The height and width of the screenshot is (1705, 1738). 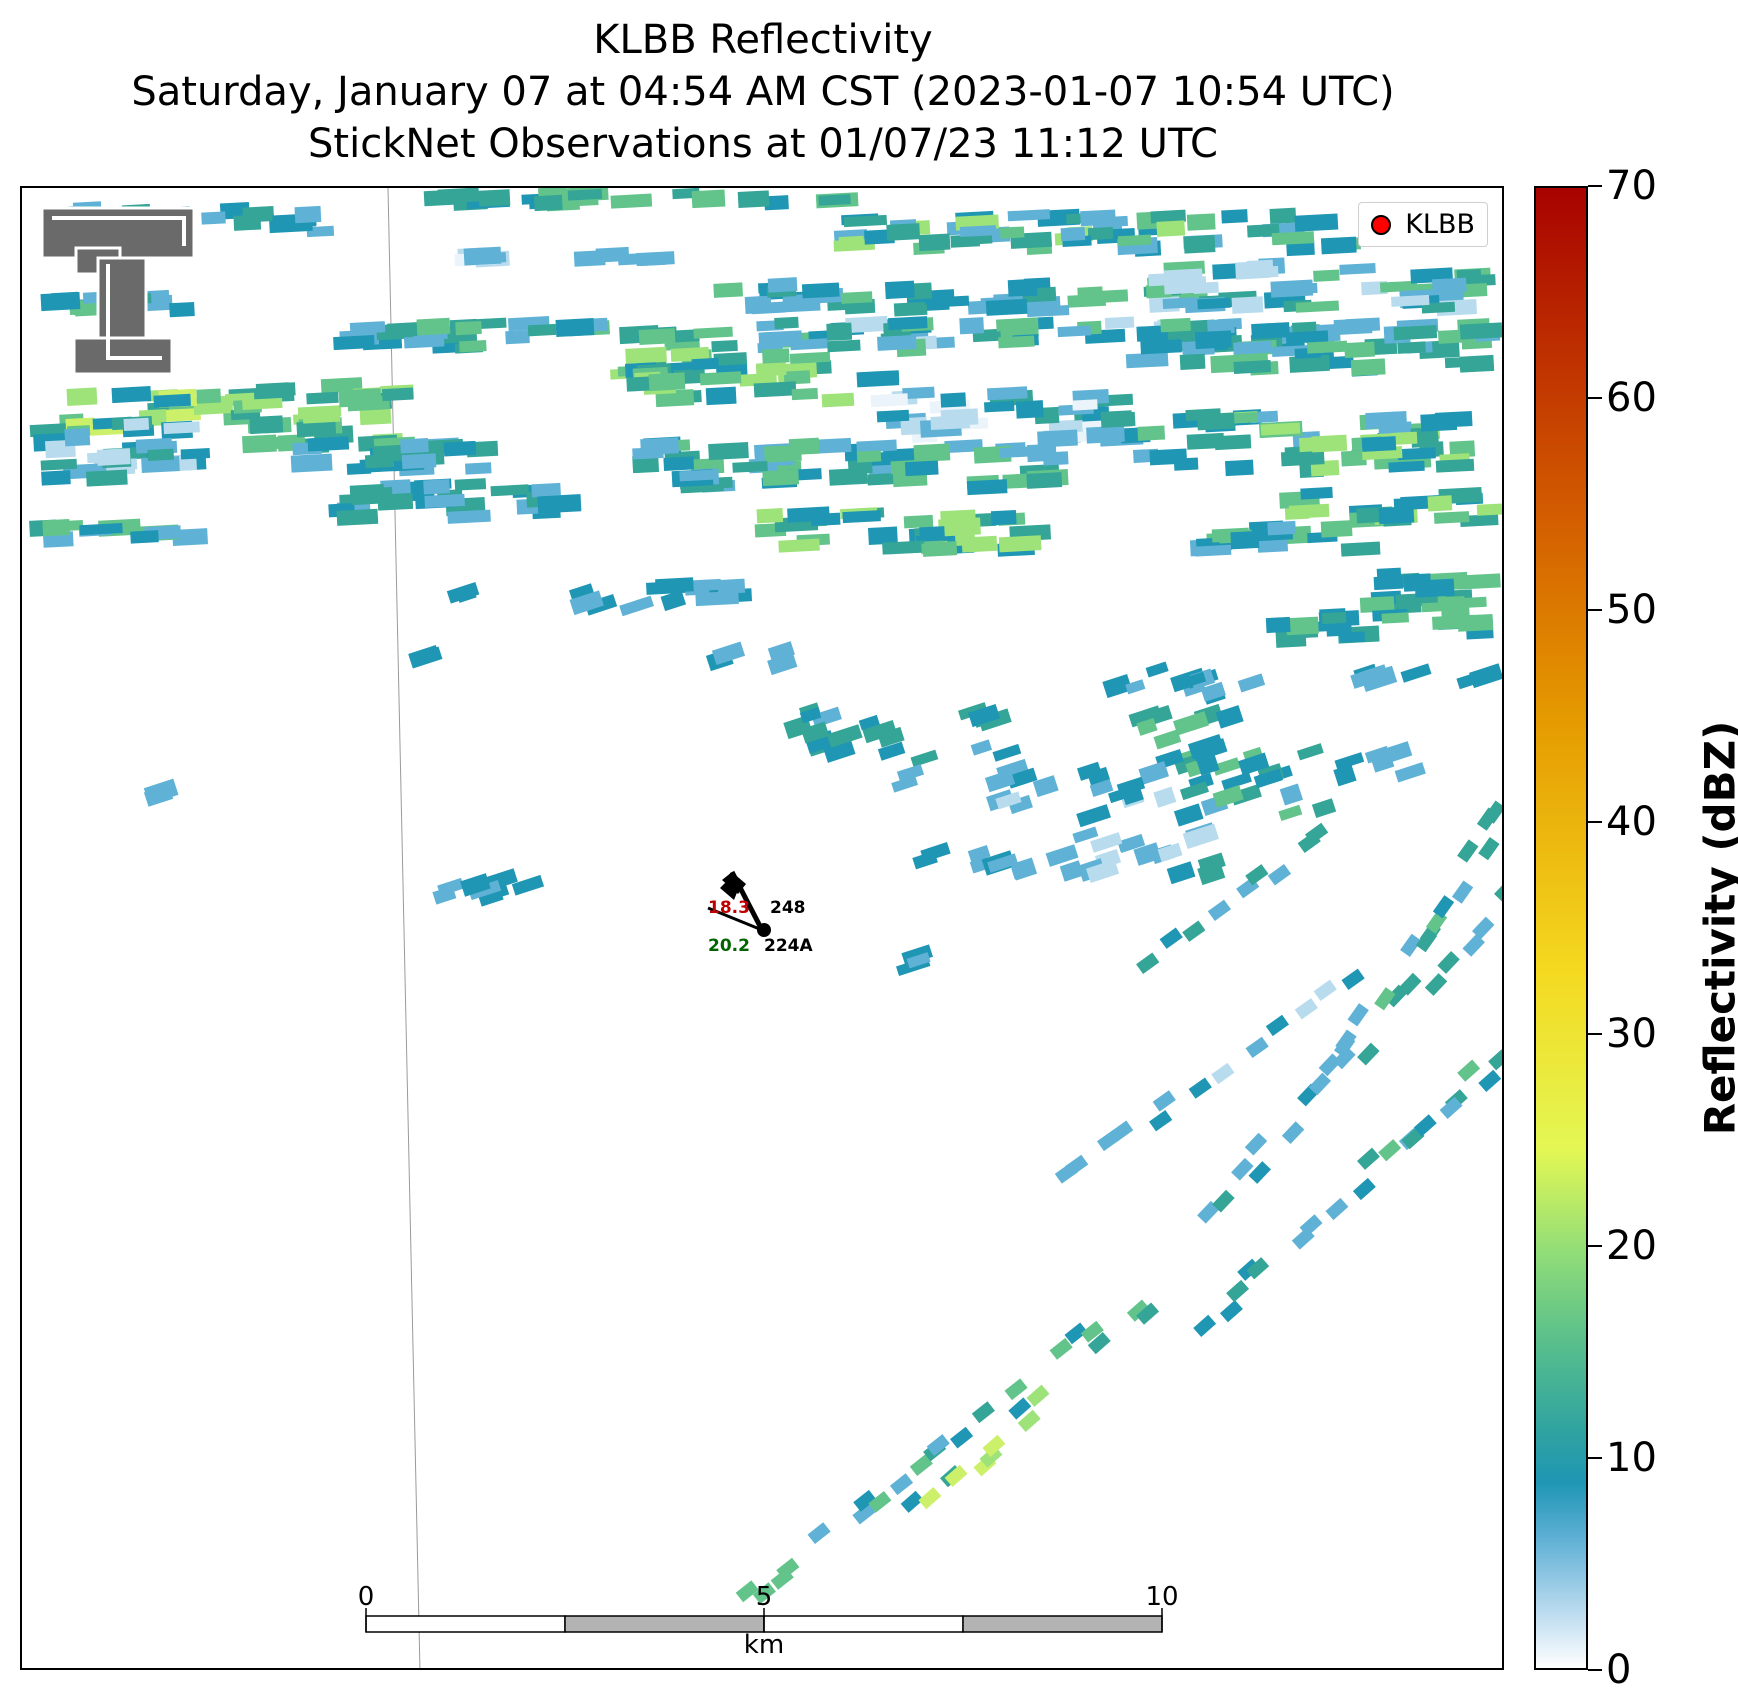 I want to click on county-boundary-line, so click(x=404, y=928).